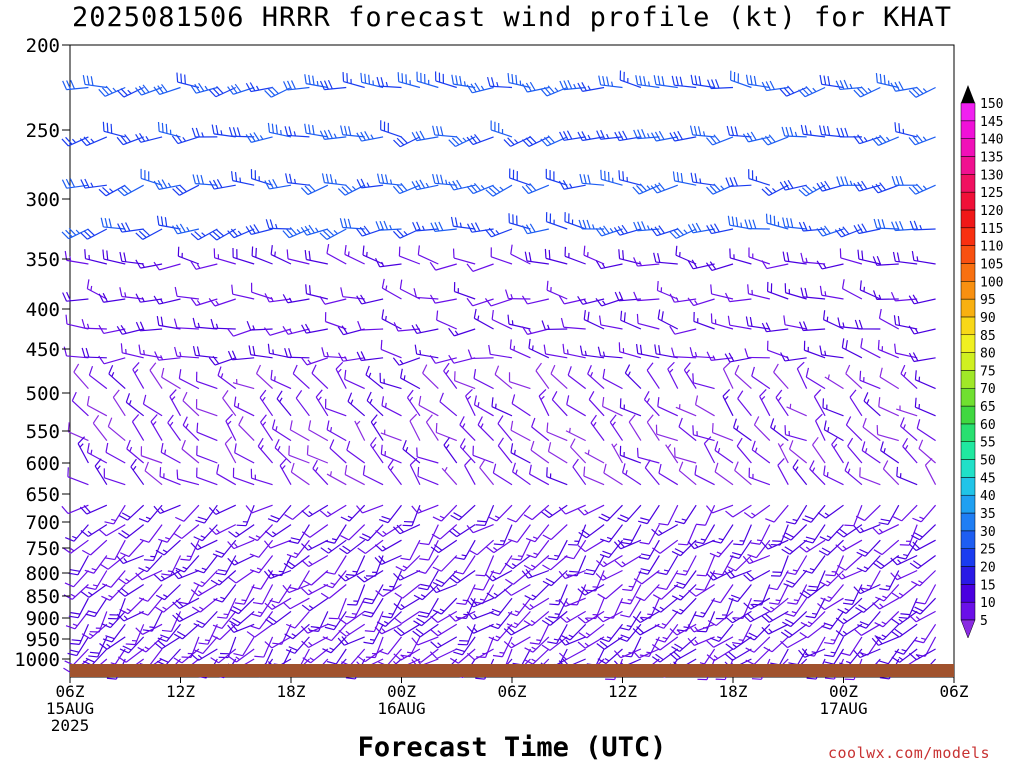 The height and width of the screenshot is (768, 1024). I want to click on x-tick-label: 12Z, so click(622, 691).